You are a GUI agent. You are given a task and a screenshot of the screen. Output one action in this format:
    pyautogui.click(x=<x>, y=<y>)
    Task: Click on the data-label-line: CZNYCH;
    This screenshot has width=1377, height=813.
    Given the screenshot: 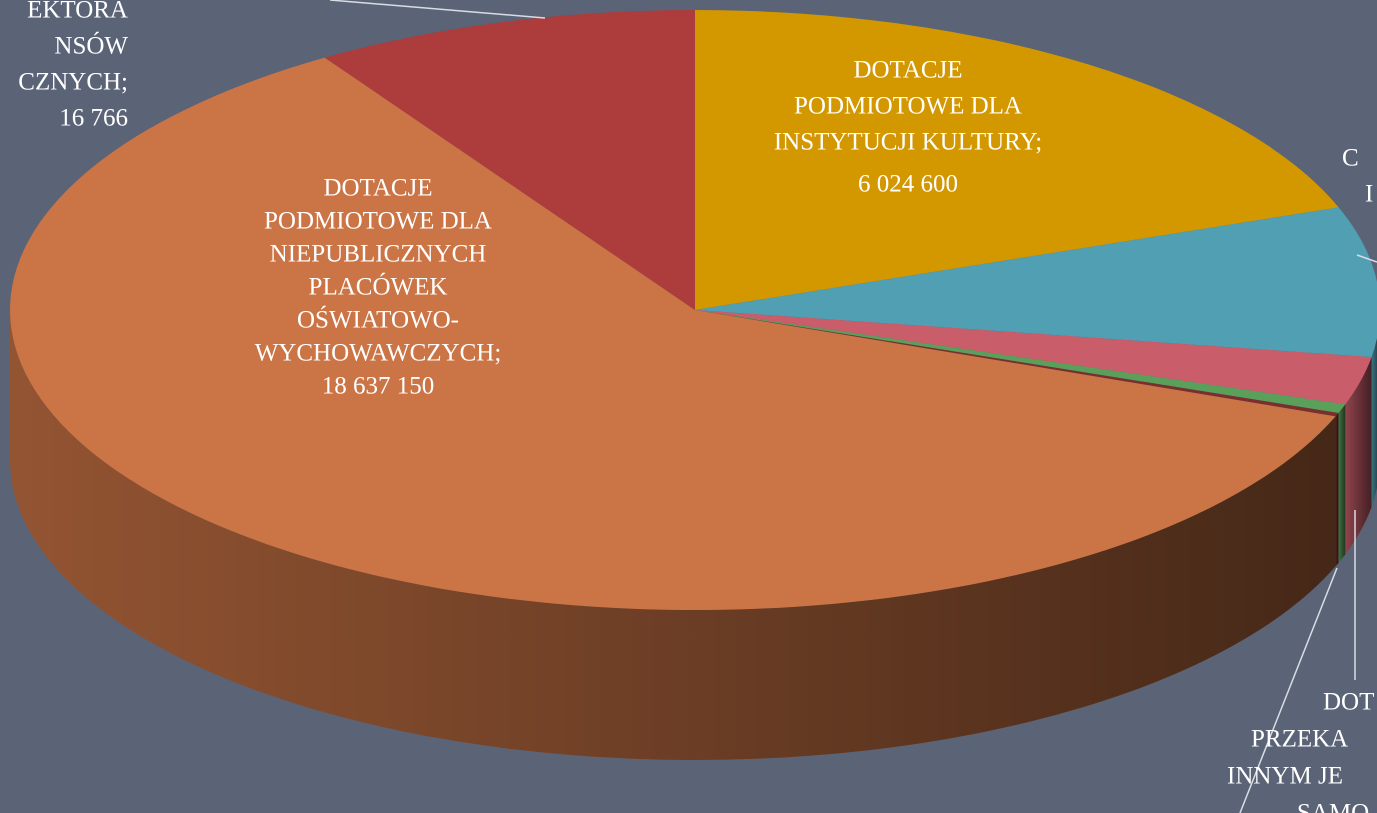 What is the action you would take?
    pyautogui.click(x=73, y=82)
    